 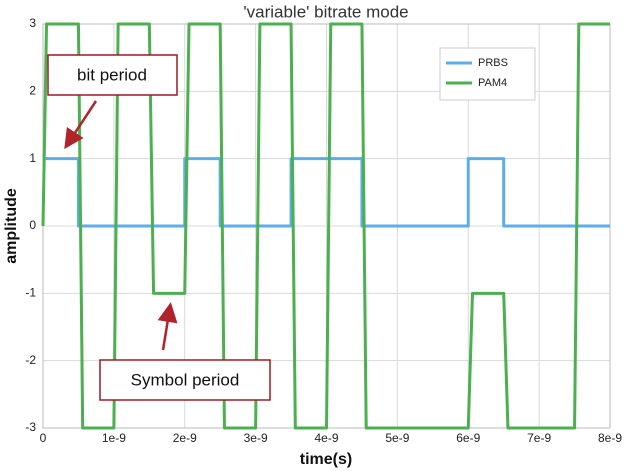 I want to click on annotation-text: Symbol period, so click(x=185, y=379).